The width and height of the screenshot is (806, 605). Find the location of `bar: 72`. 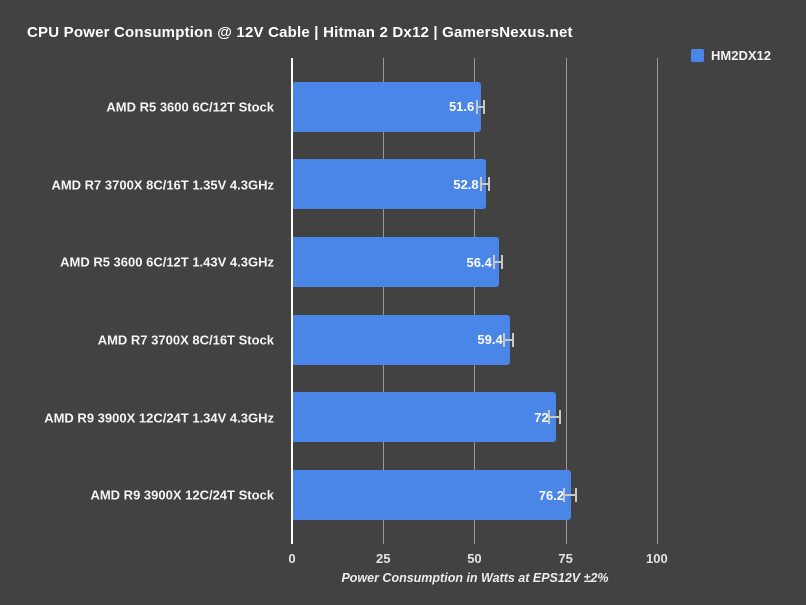

bar: 72 is located at coordinates (424, 417).